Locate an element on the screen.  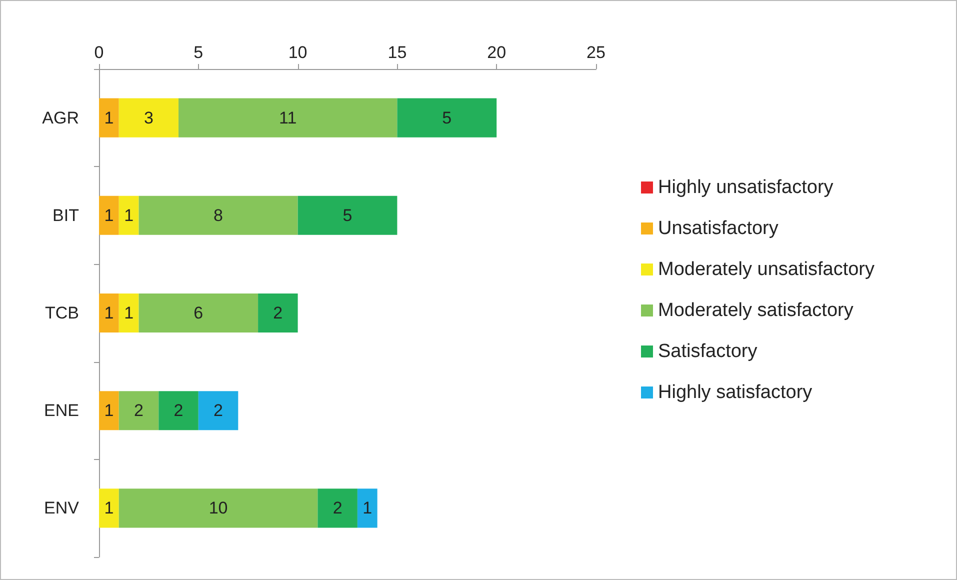
data-label: 8 is located at coordinates (219, 215).